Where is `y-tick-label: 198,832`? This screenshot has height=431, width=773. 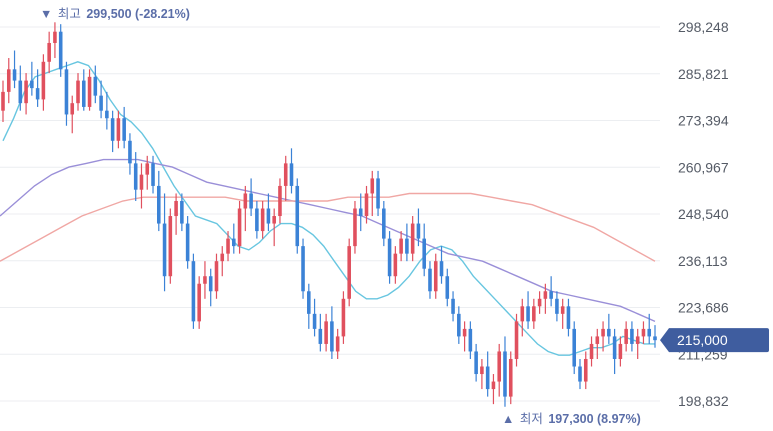
y-tick-label: 198,832 is located at coordinates (703, 401).